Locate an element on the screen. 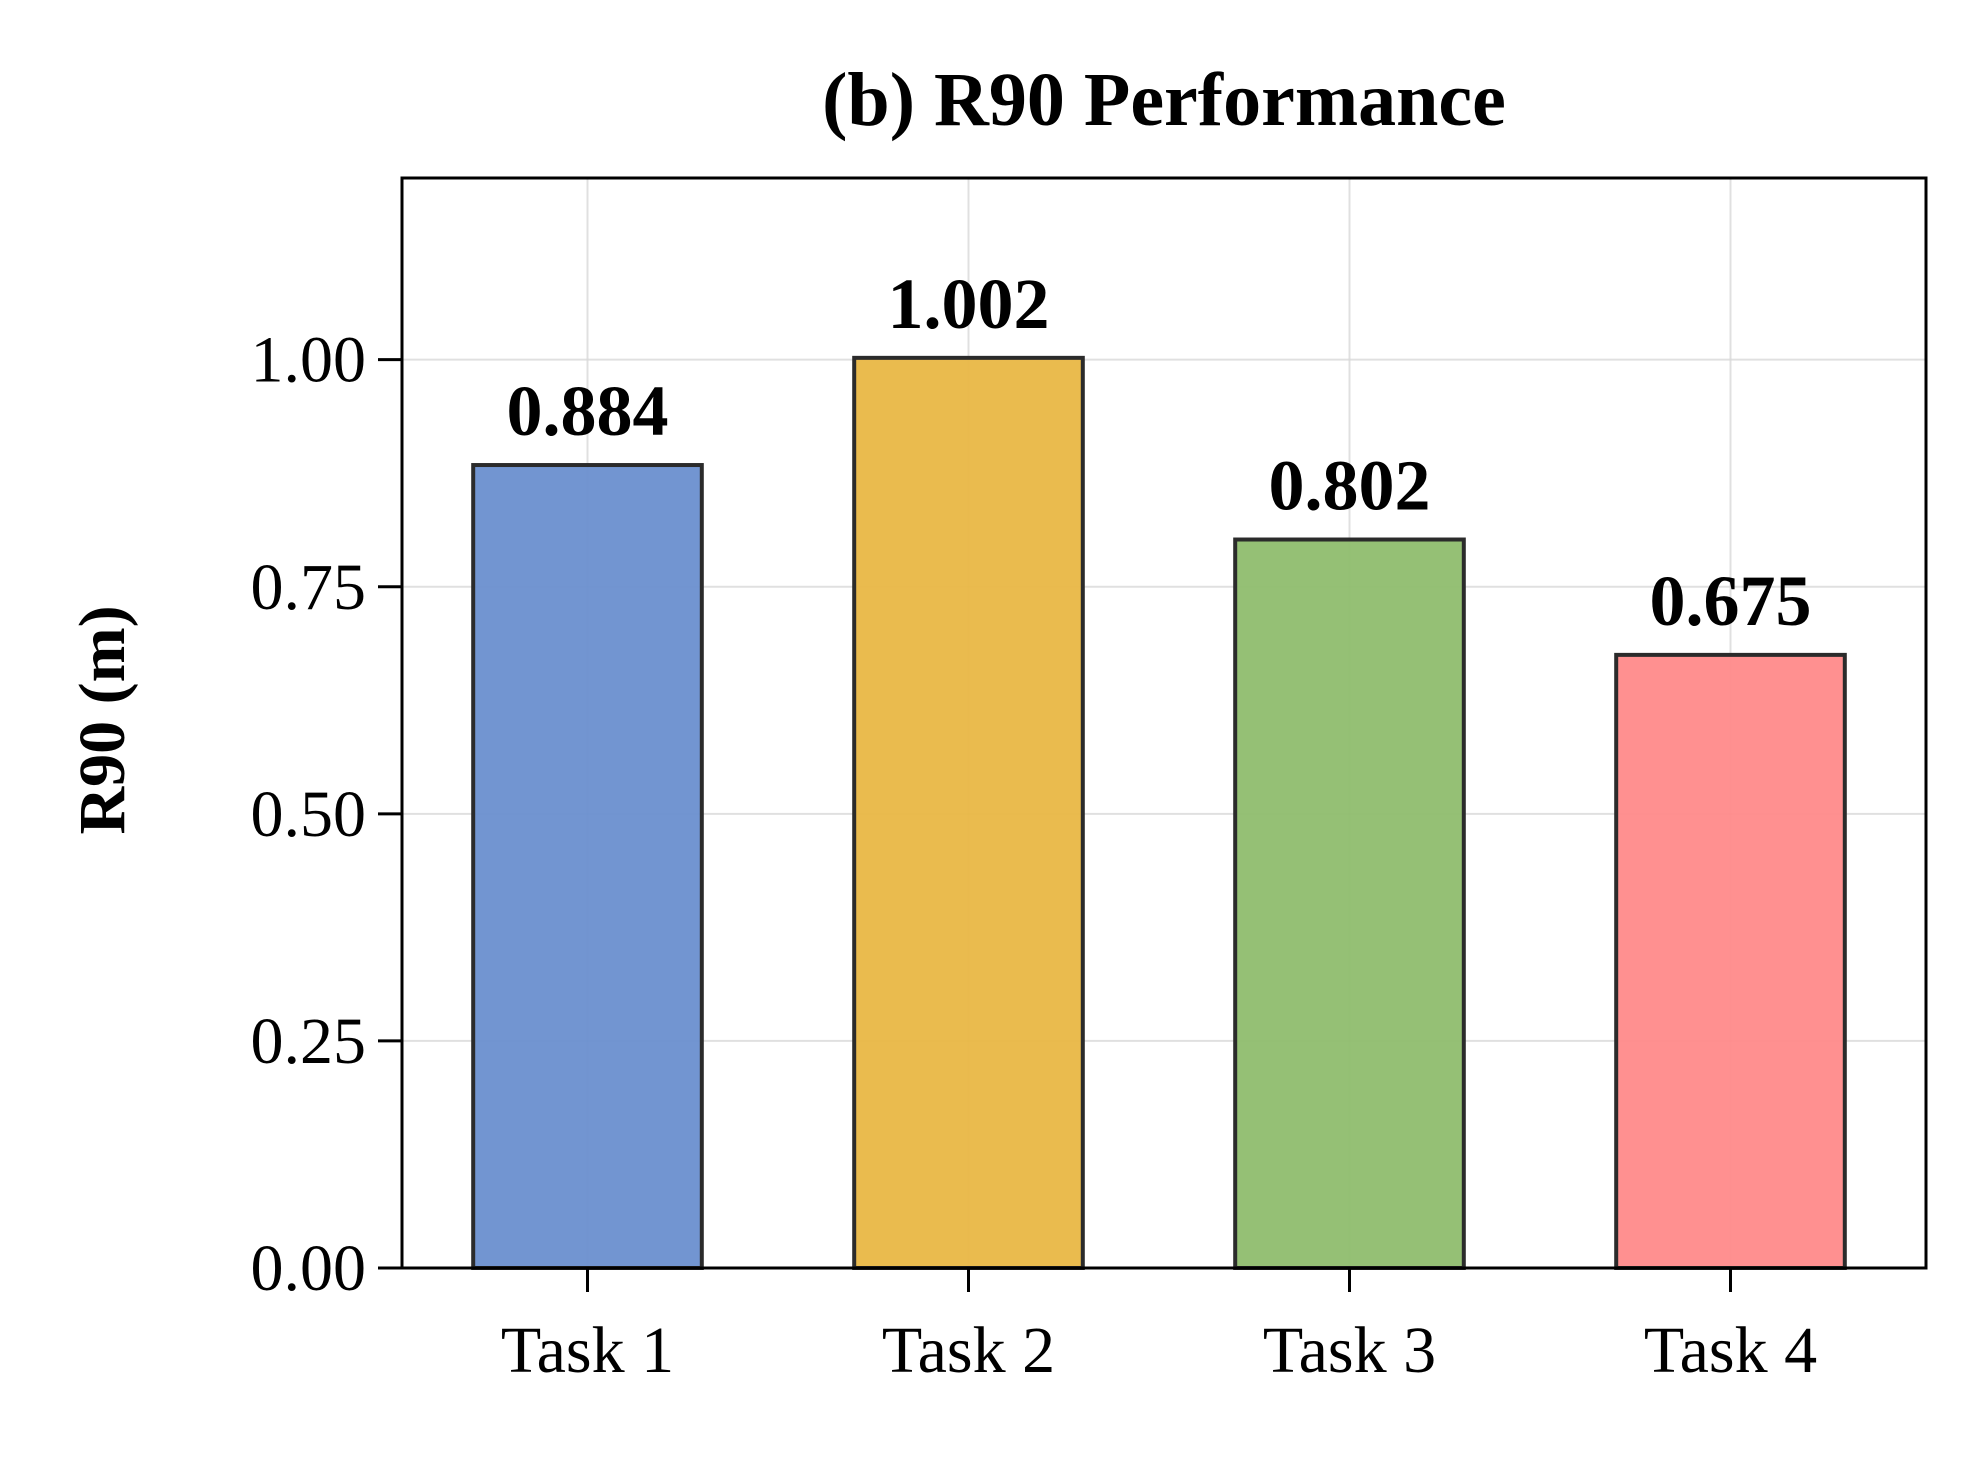 The image size is (1974, 1464). x-tick-label: Task 4 is located at coordinates (1730, 1350).